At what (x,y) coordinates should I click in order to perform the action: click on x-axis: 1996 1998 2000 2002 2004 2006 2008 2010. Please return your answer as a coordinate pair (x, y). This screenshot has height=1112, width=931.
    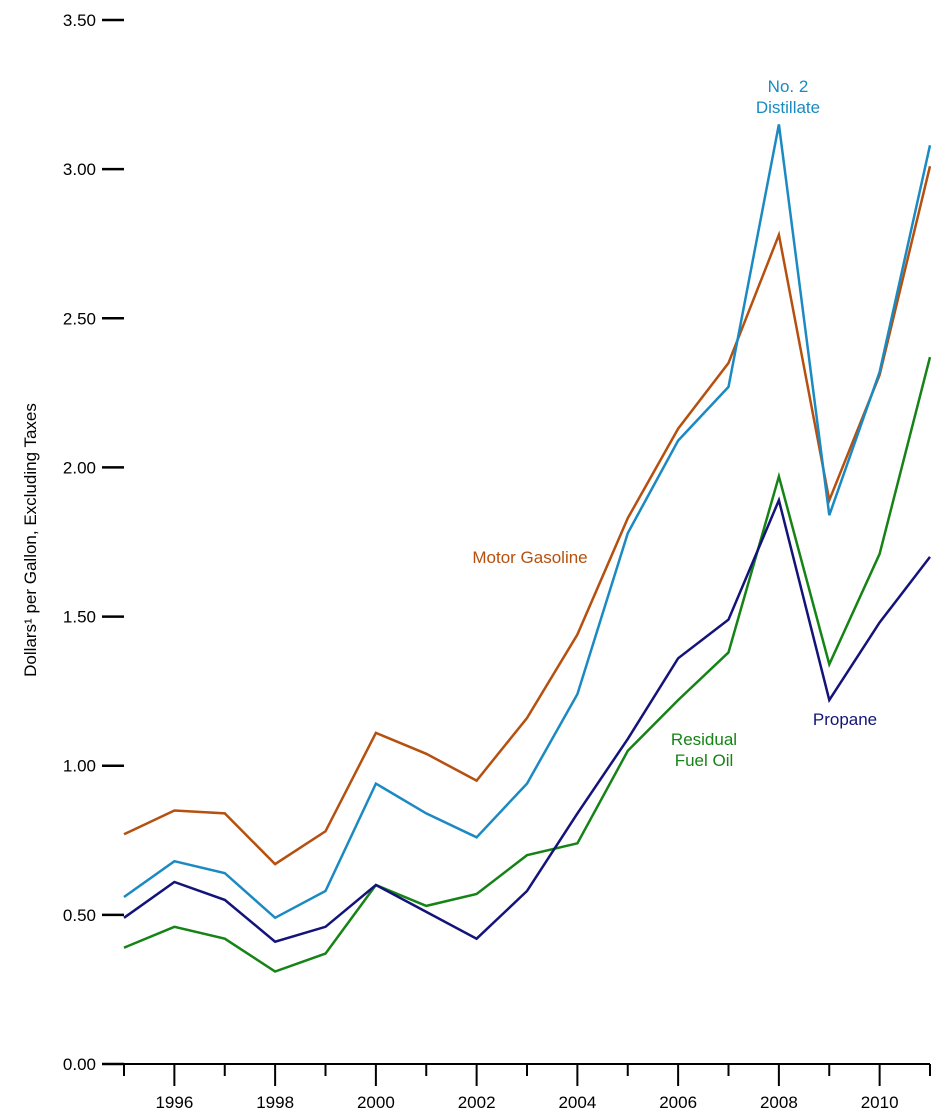
    Looking at the image, I should click on (519, 1087).